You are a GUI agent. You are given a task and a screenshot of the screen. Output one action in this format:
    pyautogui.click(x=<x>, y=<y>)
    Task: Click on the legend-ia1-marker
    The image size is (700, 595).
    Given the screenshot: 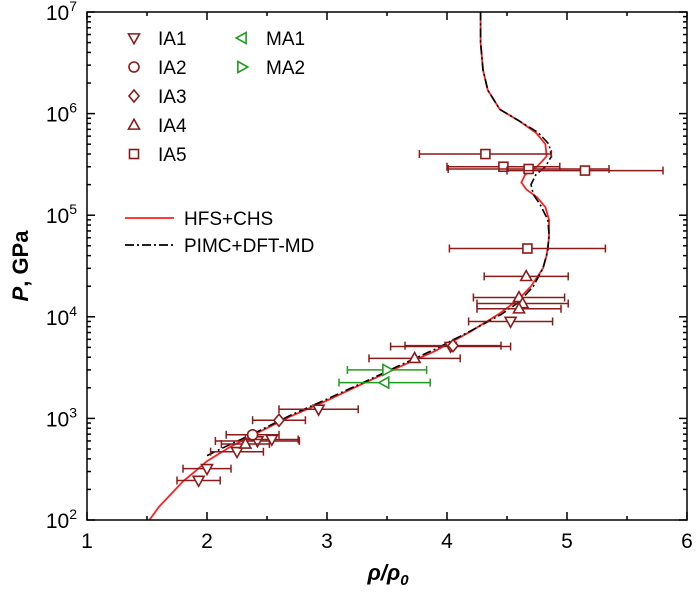 What is the action you would take?
    pyautogui.click(x=134, y=39)
    